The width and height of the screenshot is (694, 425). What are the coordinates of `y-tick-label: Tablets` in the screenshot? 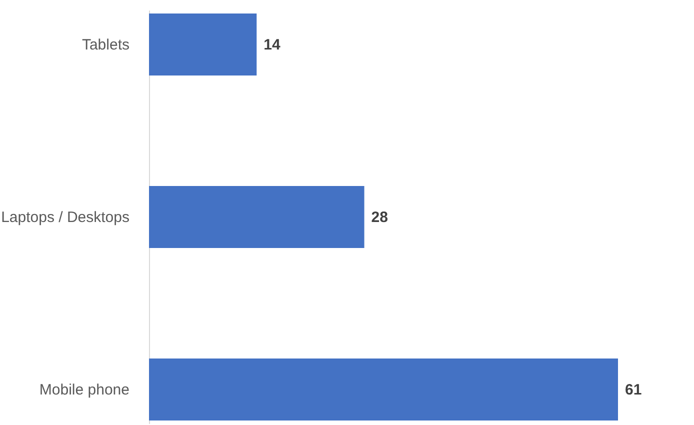 It's located at (106, 45).